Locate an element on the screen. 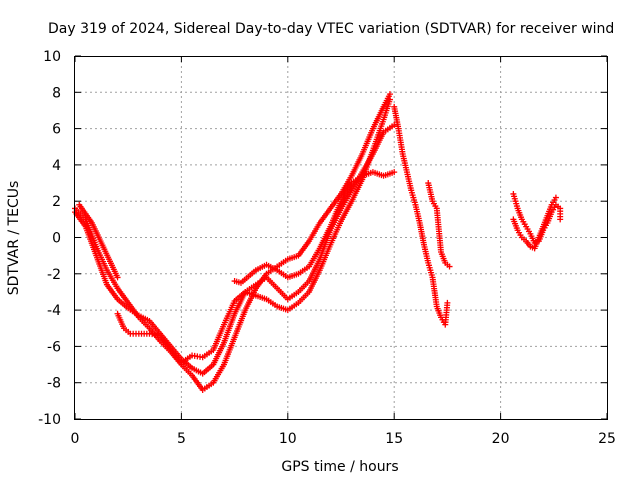 The height and width of the screenshot is (480, 640). x-tick-label: 0 is located at coordinates (75, 439).